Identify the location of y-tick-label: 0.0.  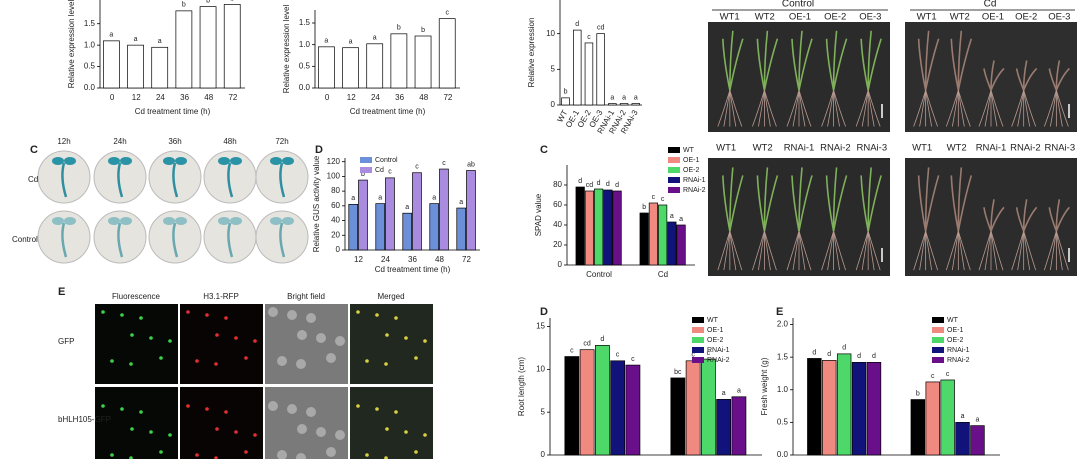
(305, 87).